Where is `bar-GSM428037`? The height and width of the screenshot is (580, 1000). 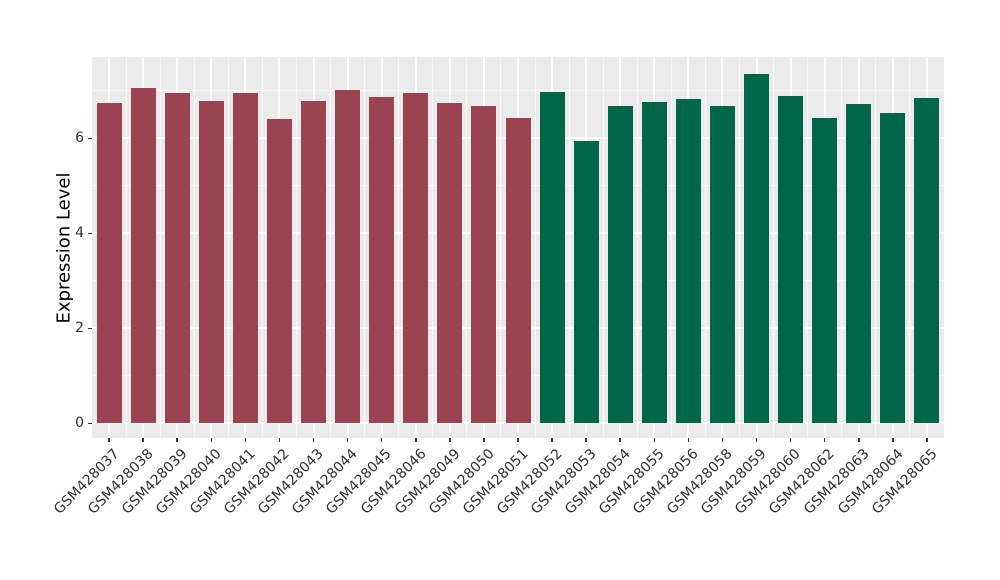 bar-GSM428037 is located at coordinates (109, 263).